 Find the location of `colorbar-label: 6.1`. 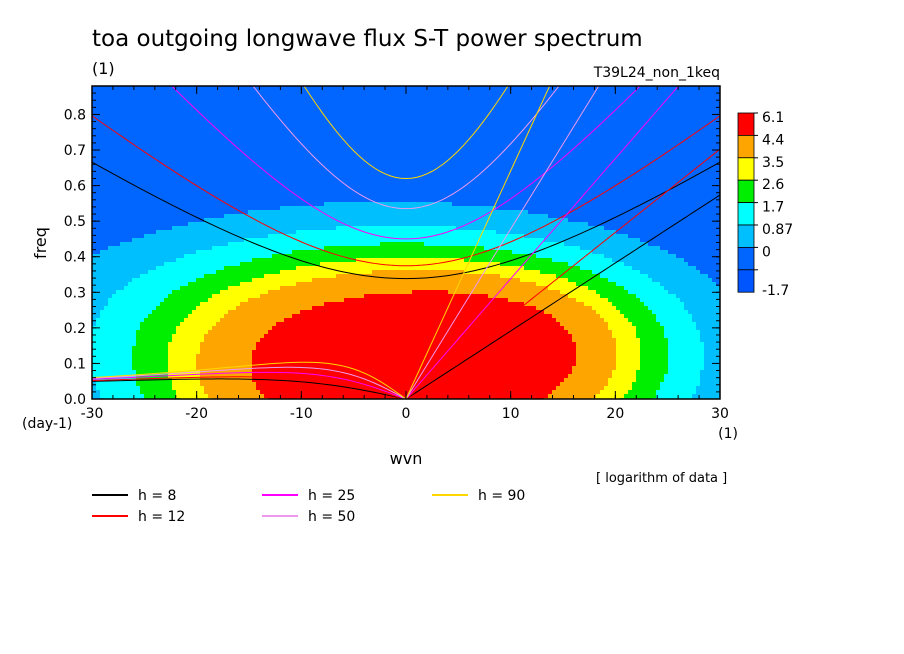

colorbar-label: 6.1 is located at coordinates (773, 118).